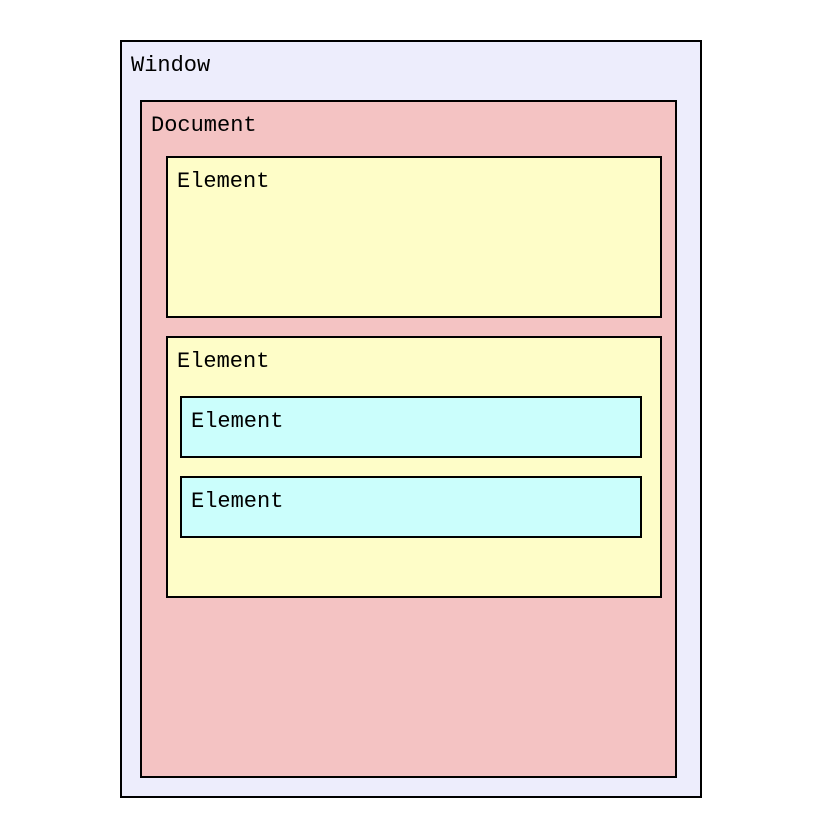  Describe the element at coordinates (414, 237) in the screenshot. I see `element-box-1: Element` at that location.